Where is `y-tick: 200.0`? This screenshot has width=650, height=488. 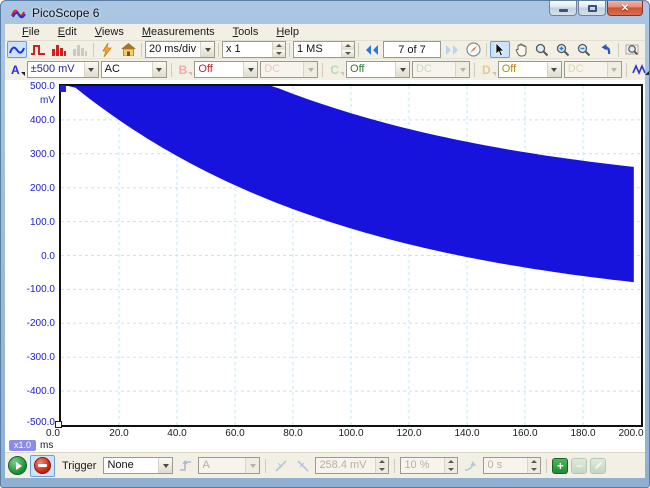
y-tick: 200.0 is located at coordinates (42, 188).